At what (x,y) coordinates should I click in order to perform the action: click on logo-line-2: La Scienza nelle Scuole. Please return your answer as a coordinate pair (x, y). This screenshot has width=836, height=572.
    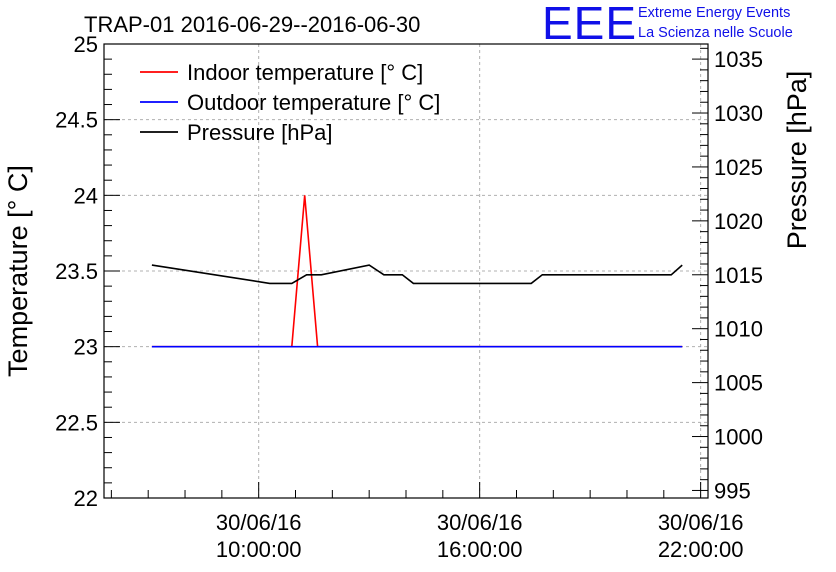
    Looking at the image, I should click on (715, 33).